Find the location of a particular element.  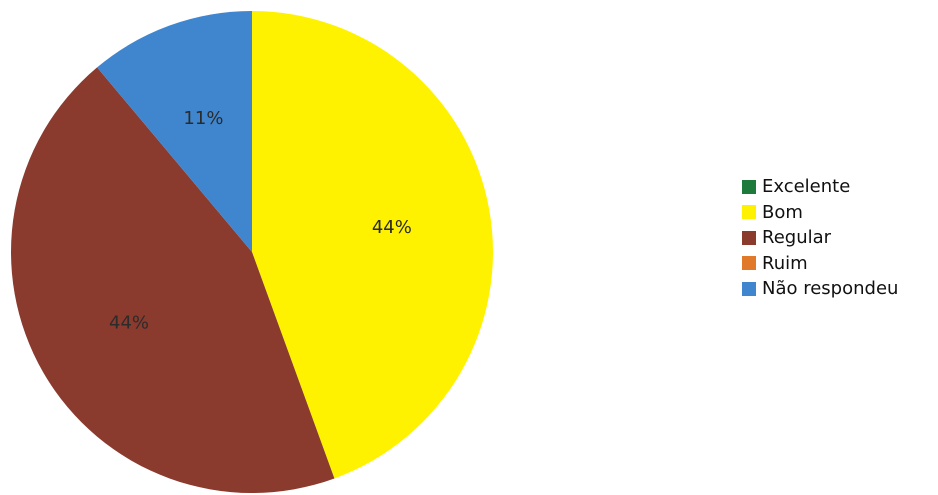

legend-item-excelente: Excelente is located at coordinates (820, 187).